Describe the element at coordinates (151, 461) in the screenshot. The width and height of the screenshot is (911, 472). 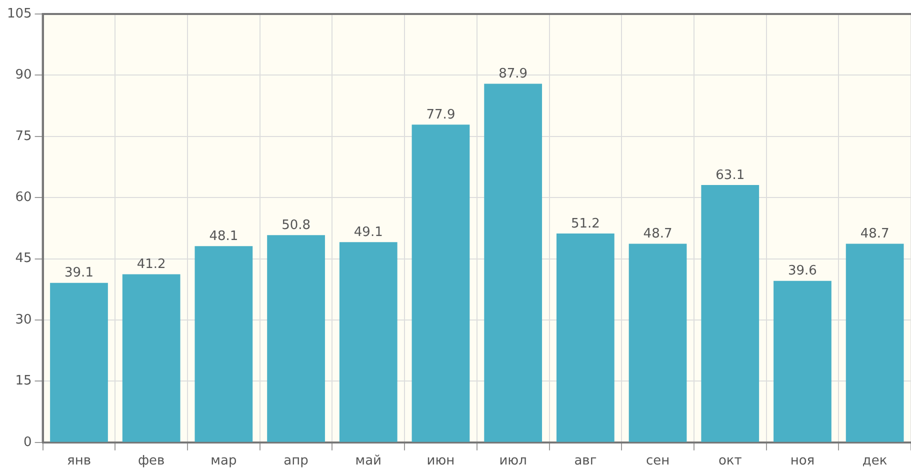
I see `x-tick-label: фев` at that location.